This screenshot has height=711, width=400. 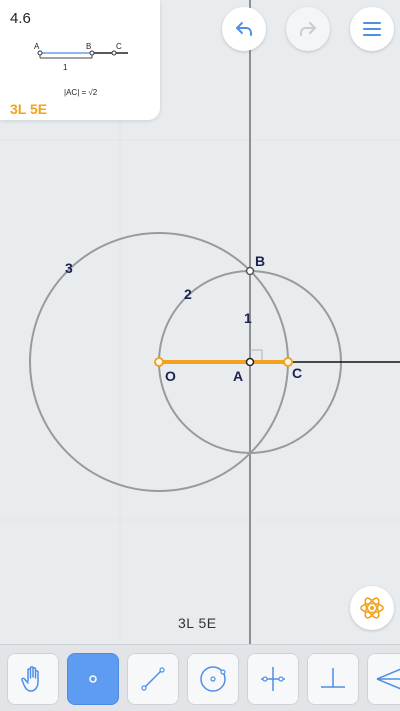 I want to click on move-tool, so click(x=33, y=679).